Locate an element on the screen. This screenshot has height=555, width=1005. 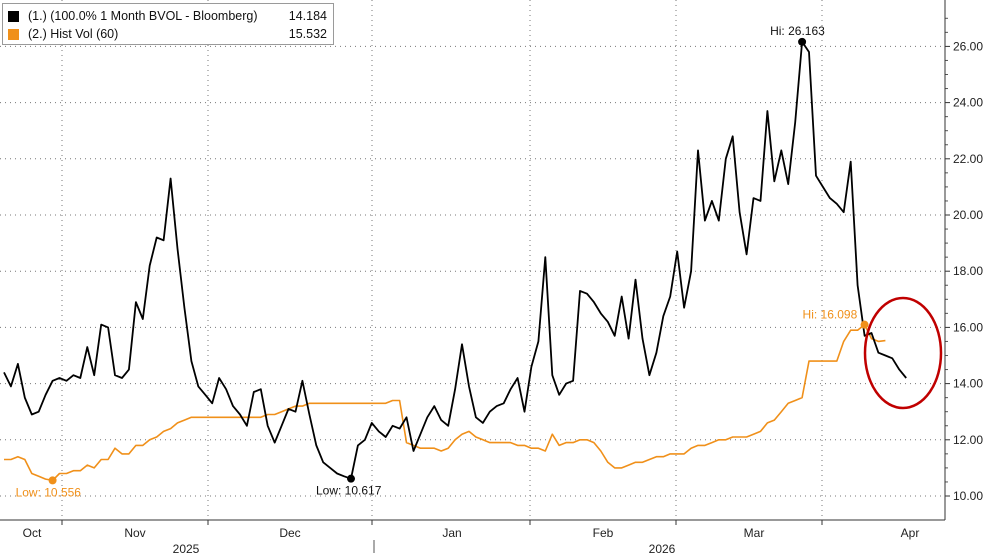
y-tick-label: 14.00 is located at coordinates (968, 384).